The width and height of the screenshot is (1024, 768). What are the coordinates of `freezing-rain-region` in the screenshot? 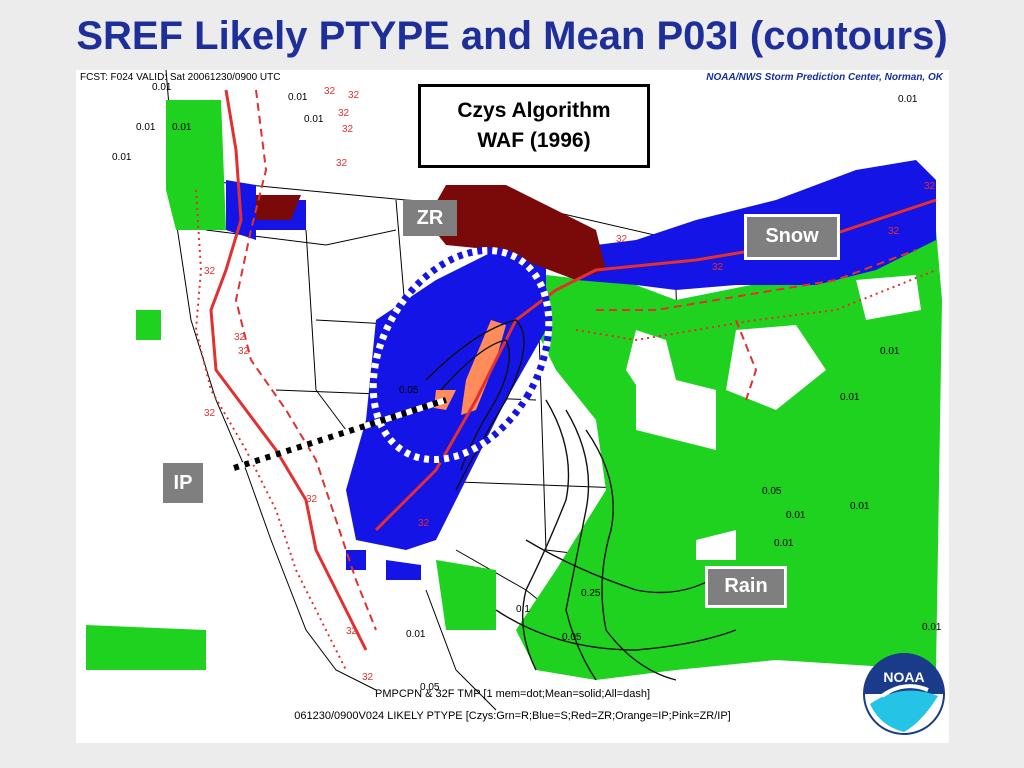 It's located at (431, 232).